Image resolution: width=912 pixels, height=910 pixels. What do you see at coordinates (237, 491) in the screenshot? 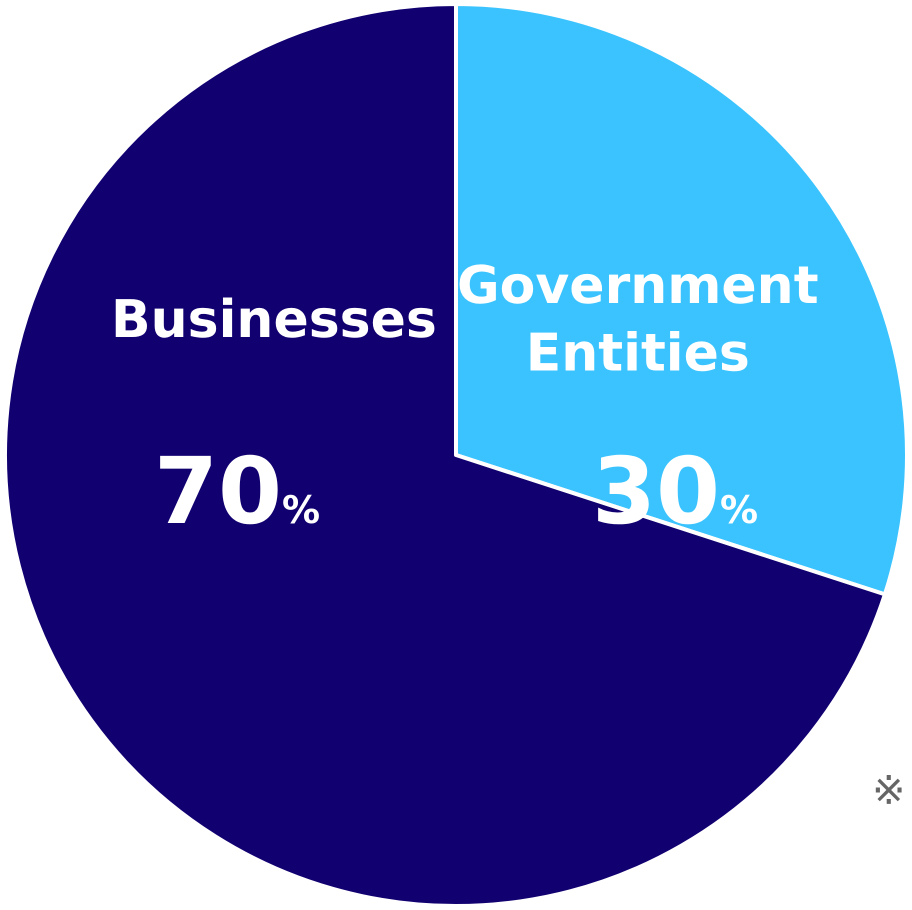
I see `data-label: 70%` at bounding box center [237, 491].